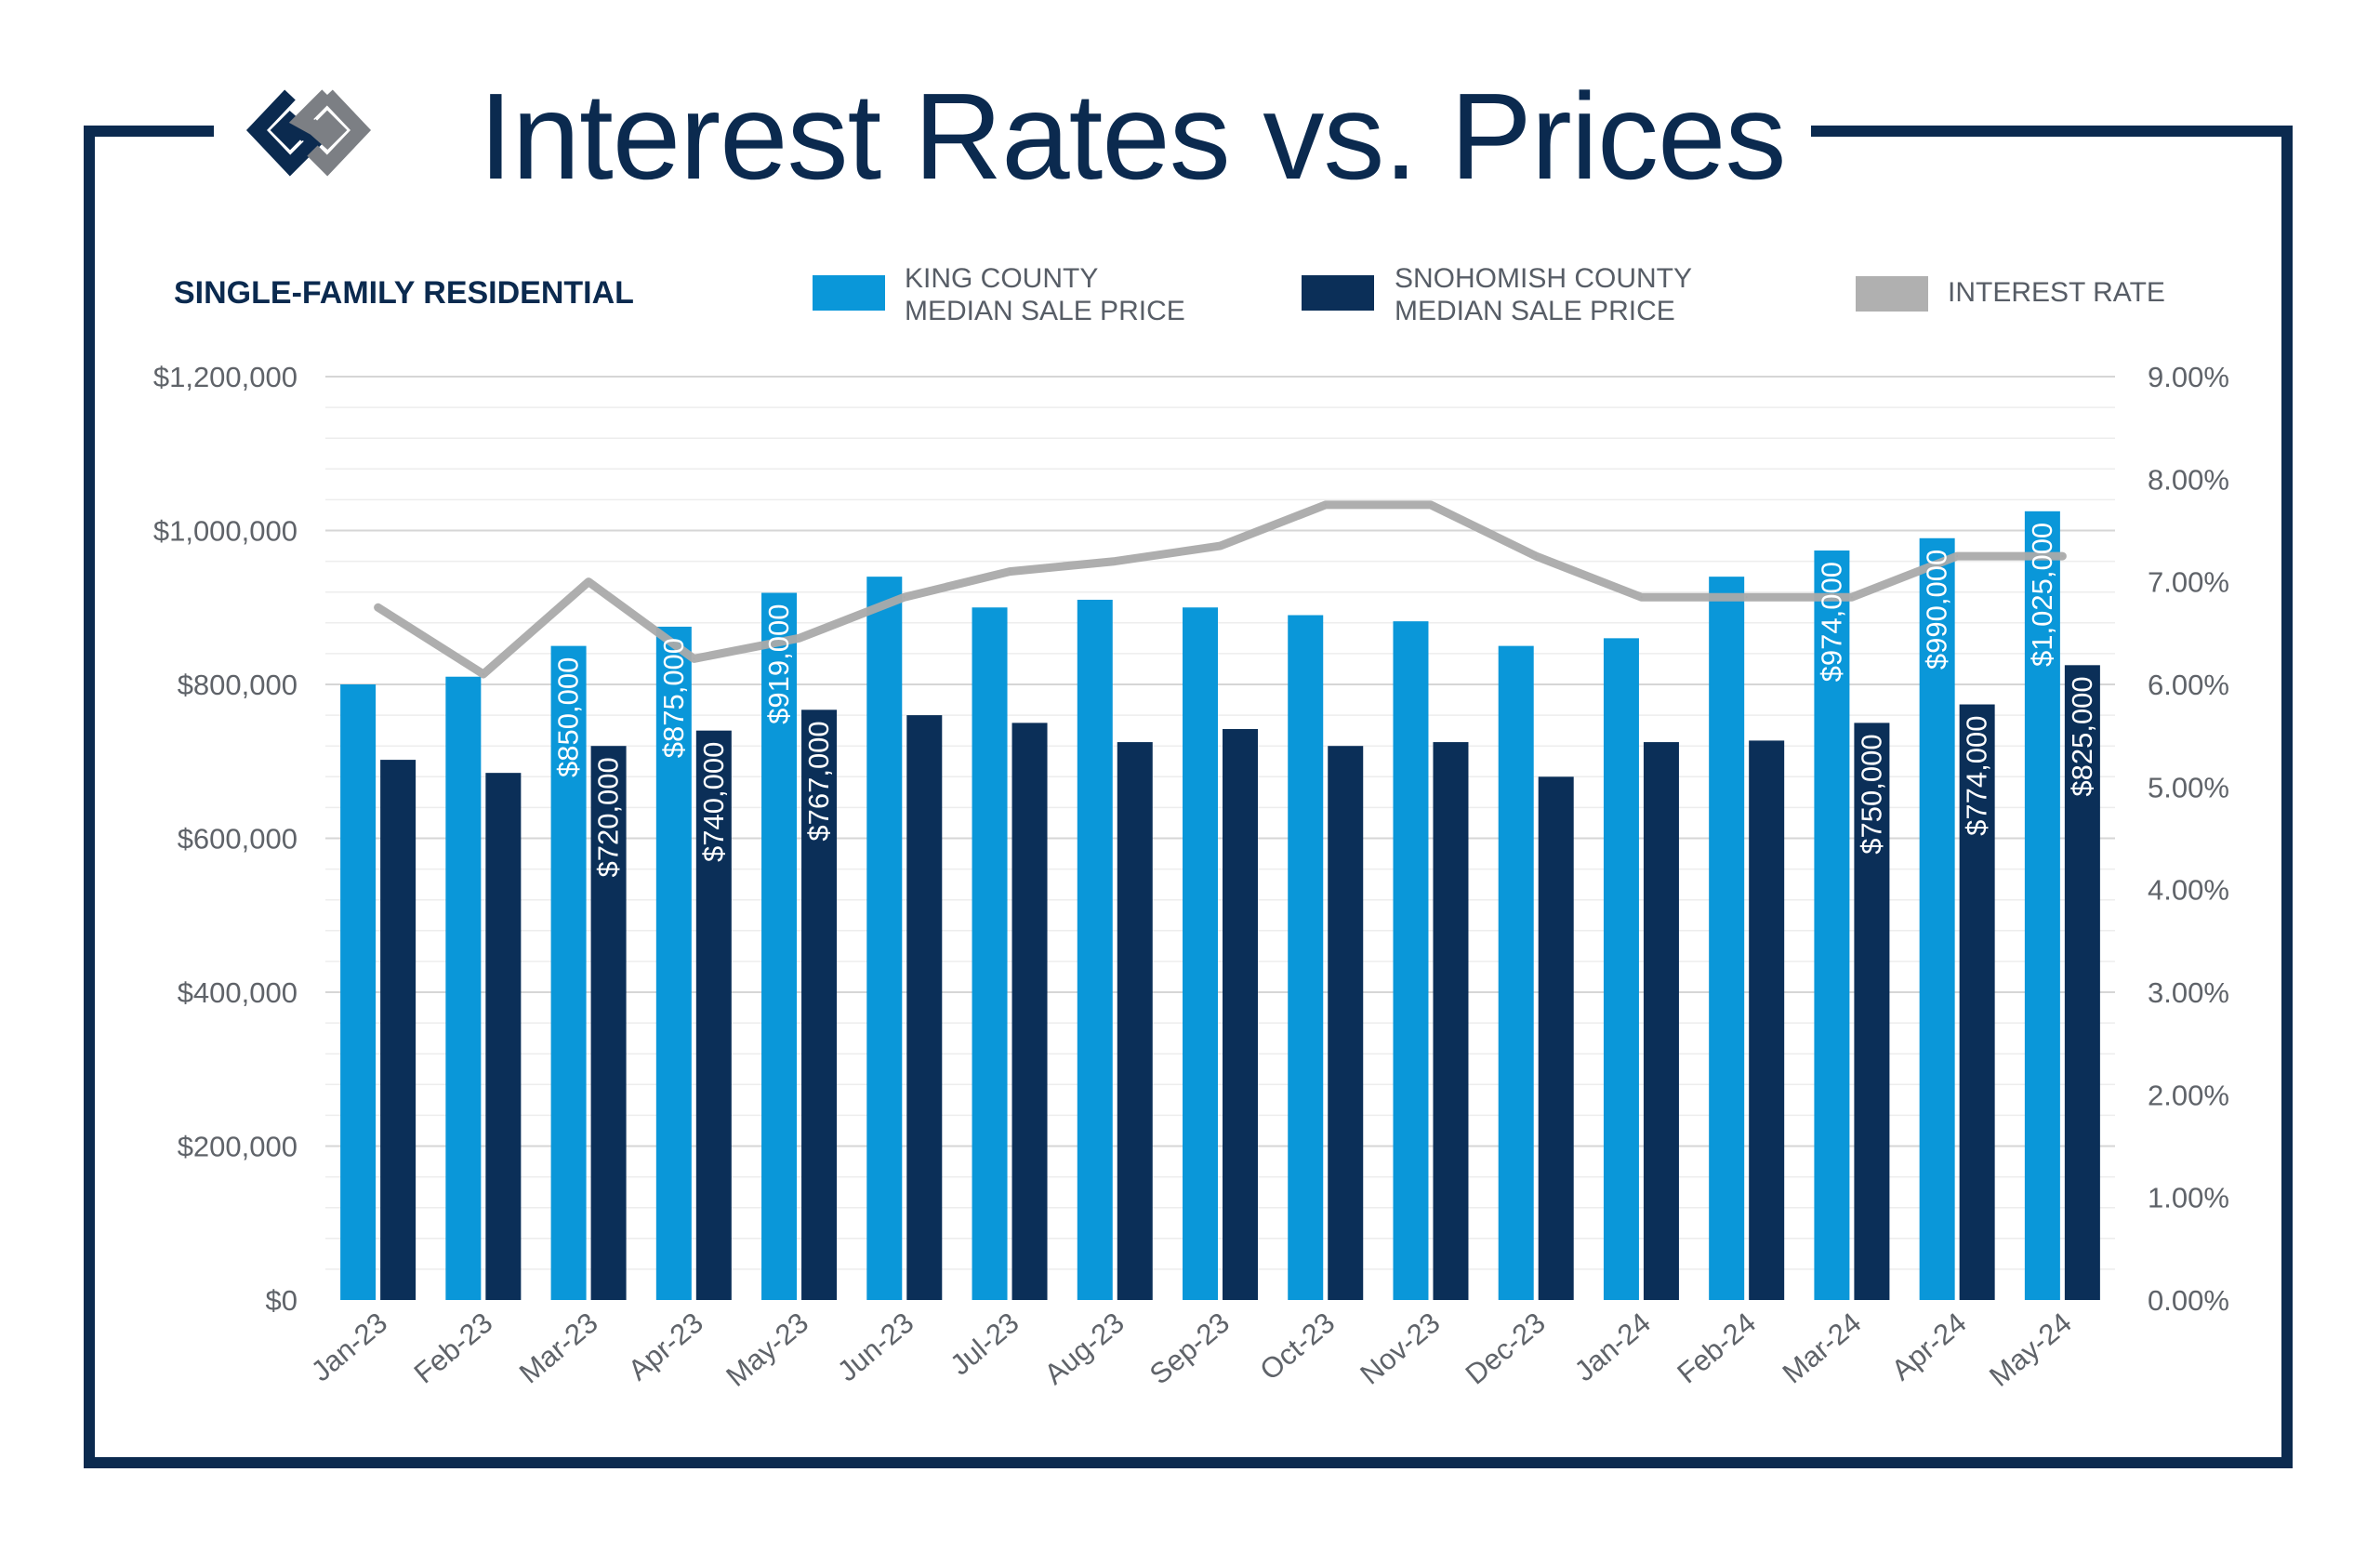  I want to click on x-tick-label: Jan-24, so click(1612, 1347).